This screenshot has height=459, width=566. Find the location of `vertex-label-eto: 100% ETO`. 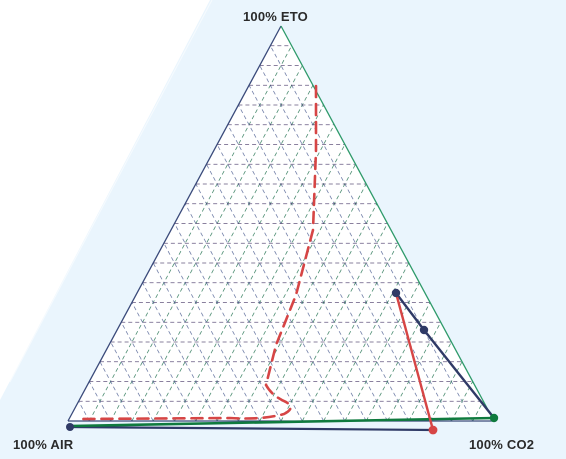

vertex-label-eto: 100% ETO is located at coordinates (275, 16).